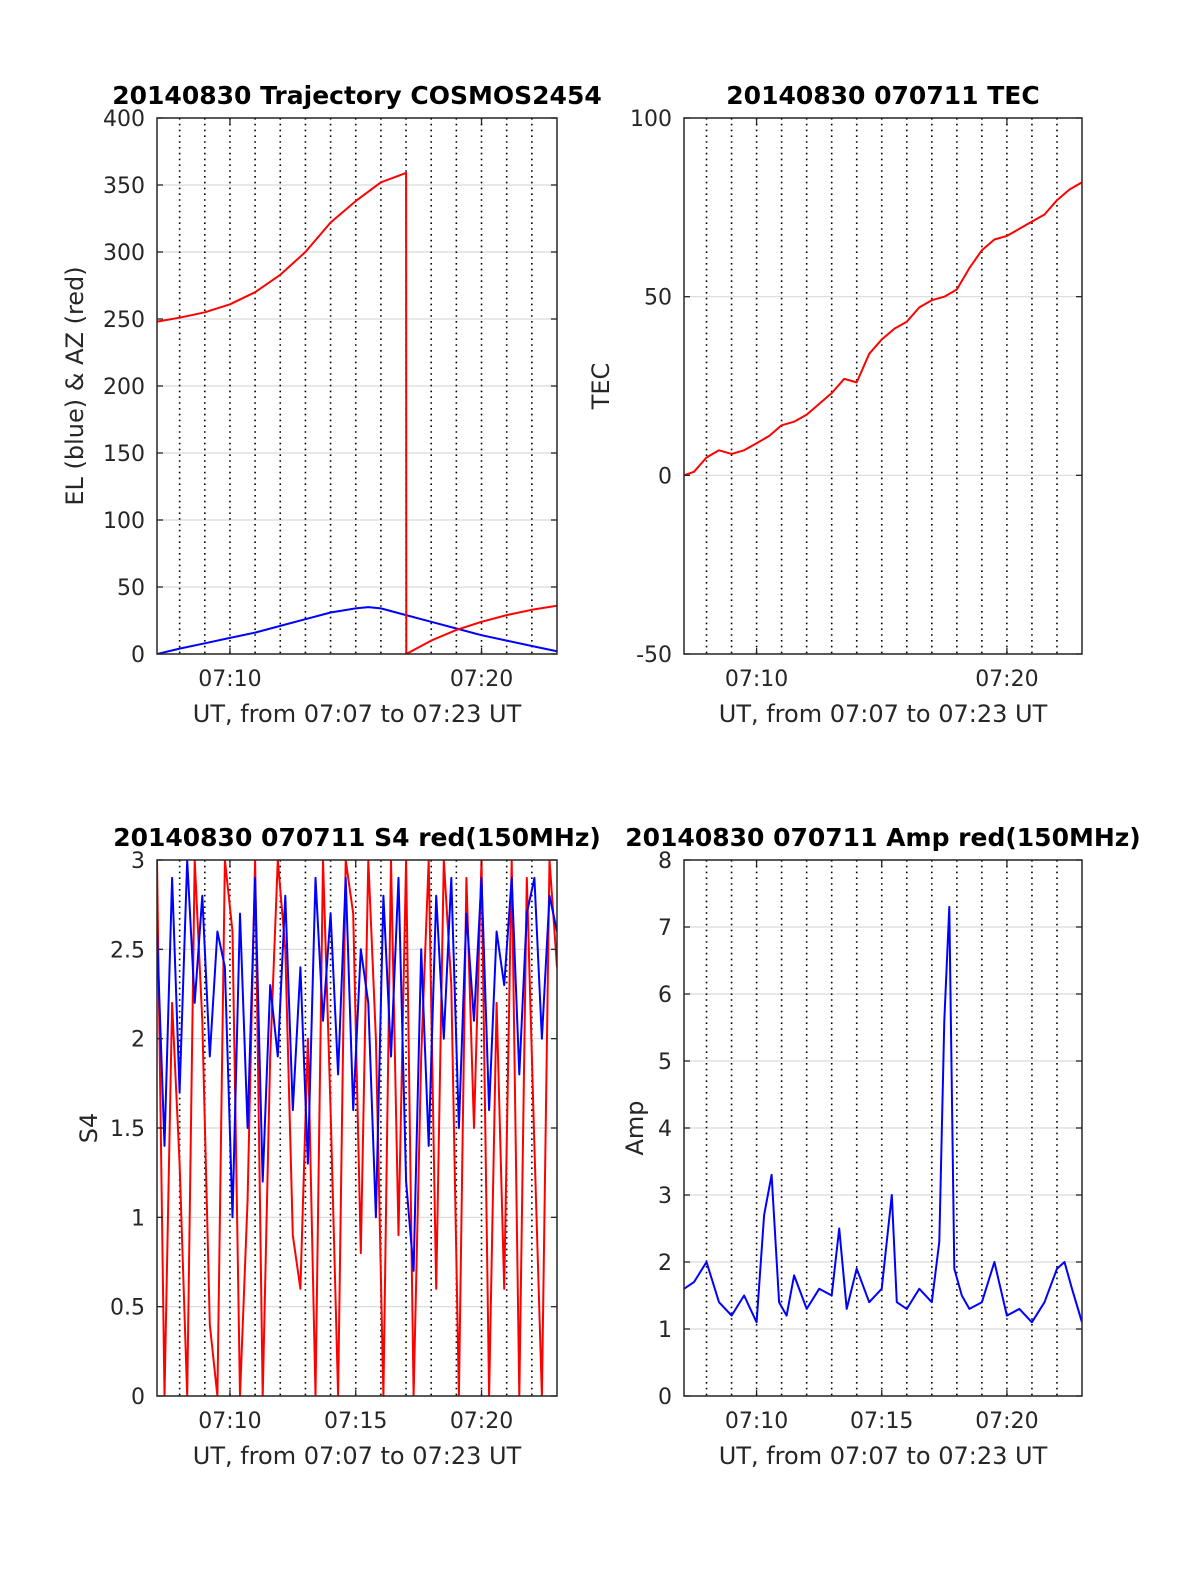 Image resolution: width=1200 pixels, height=1575 pixels. What do you see at coordinates (138, 1397) in the screenshot?
I see `s4-ytick-label-0: 0` at bounding box center [138, 1397].